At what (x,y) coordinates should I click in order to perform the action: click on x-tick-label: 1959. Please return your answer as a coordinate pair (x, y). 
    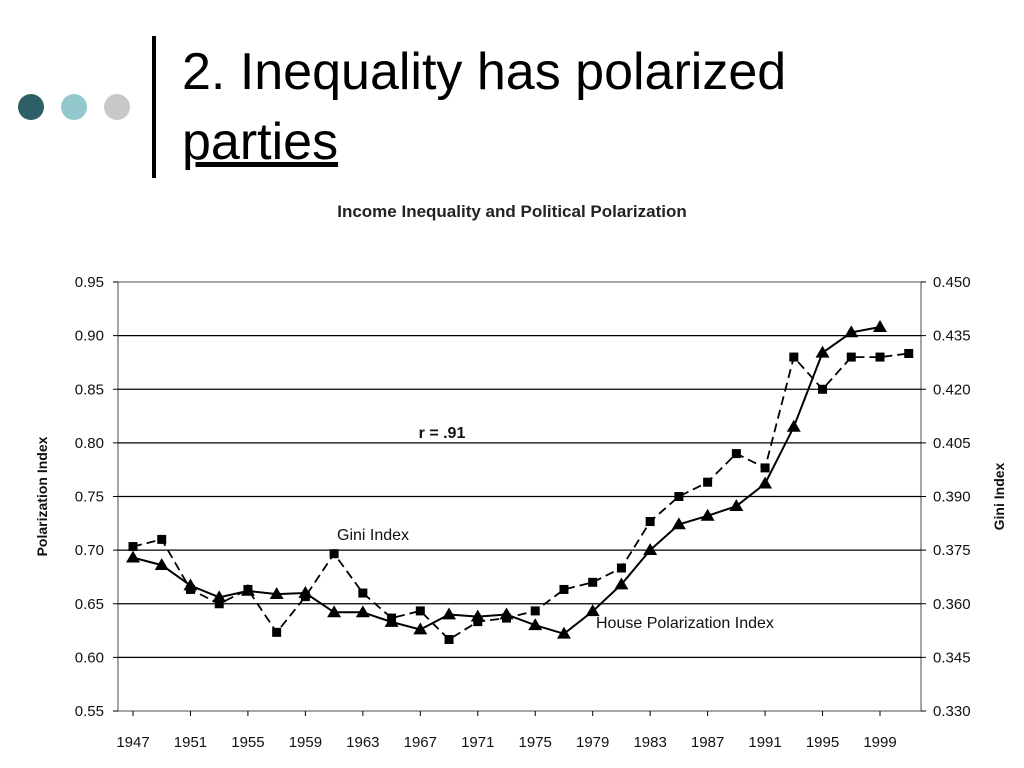
    Looking at the image, I should click on (305, 742).